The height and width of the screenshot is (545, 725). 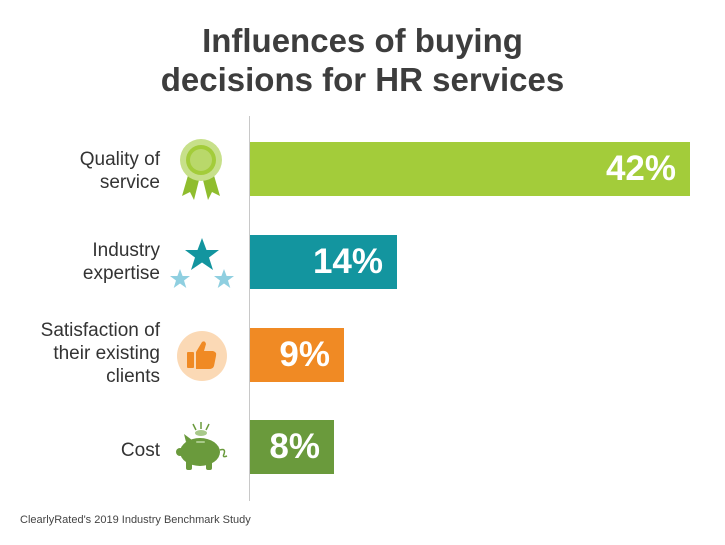 I want to click on category-label-line: their existing, so click(x=106, y=353).